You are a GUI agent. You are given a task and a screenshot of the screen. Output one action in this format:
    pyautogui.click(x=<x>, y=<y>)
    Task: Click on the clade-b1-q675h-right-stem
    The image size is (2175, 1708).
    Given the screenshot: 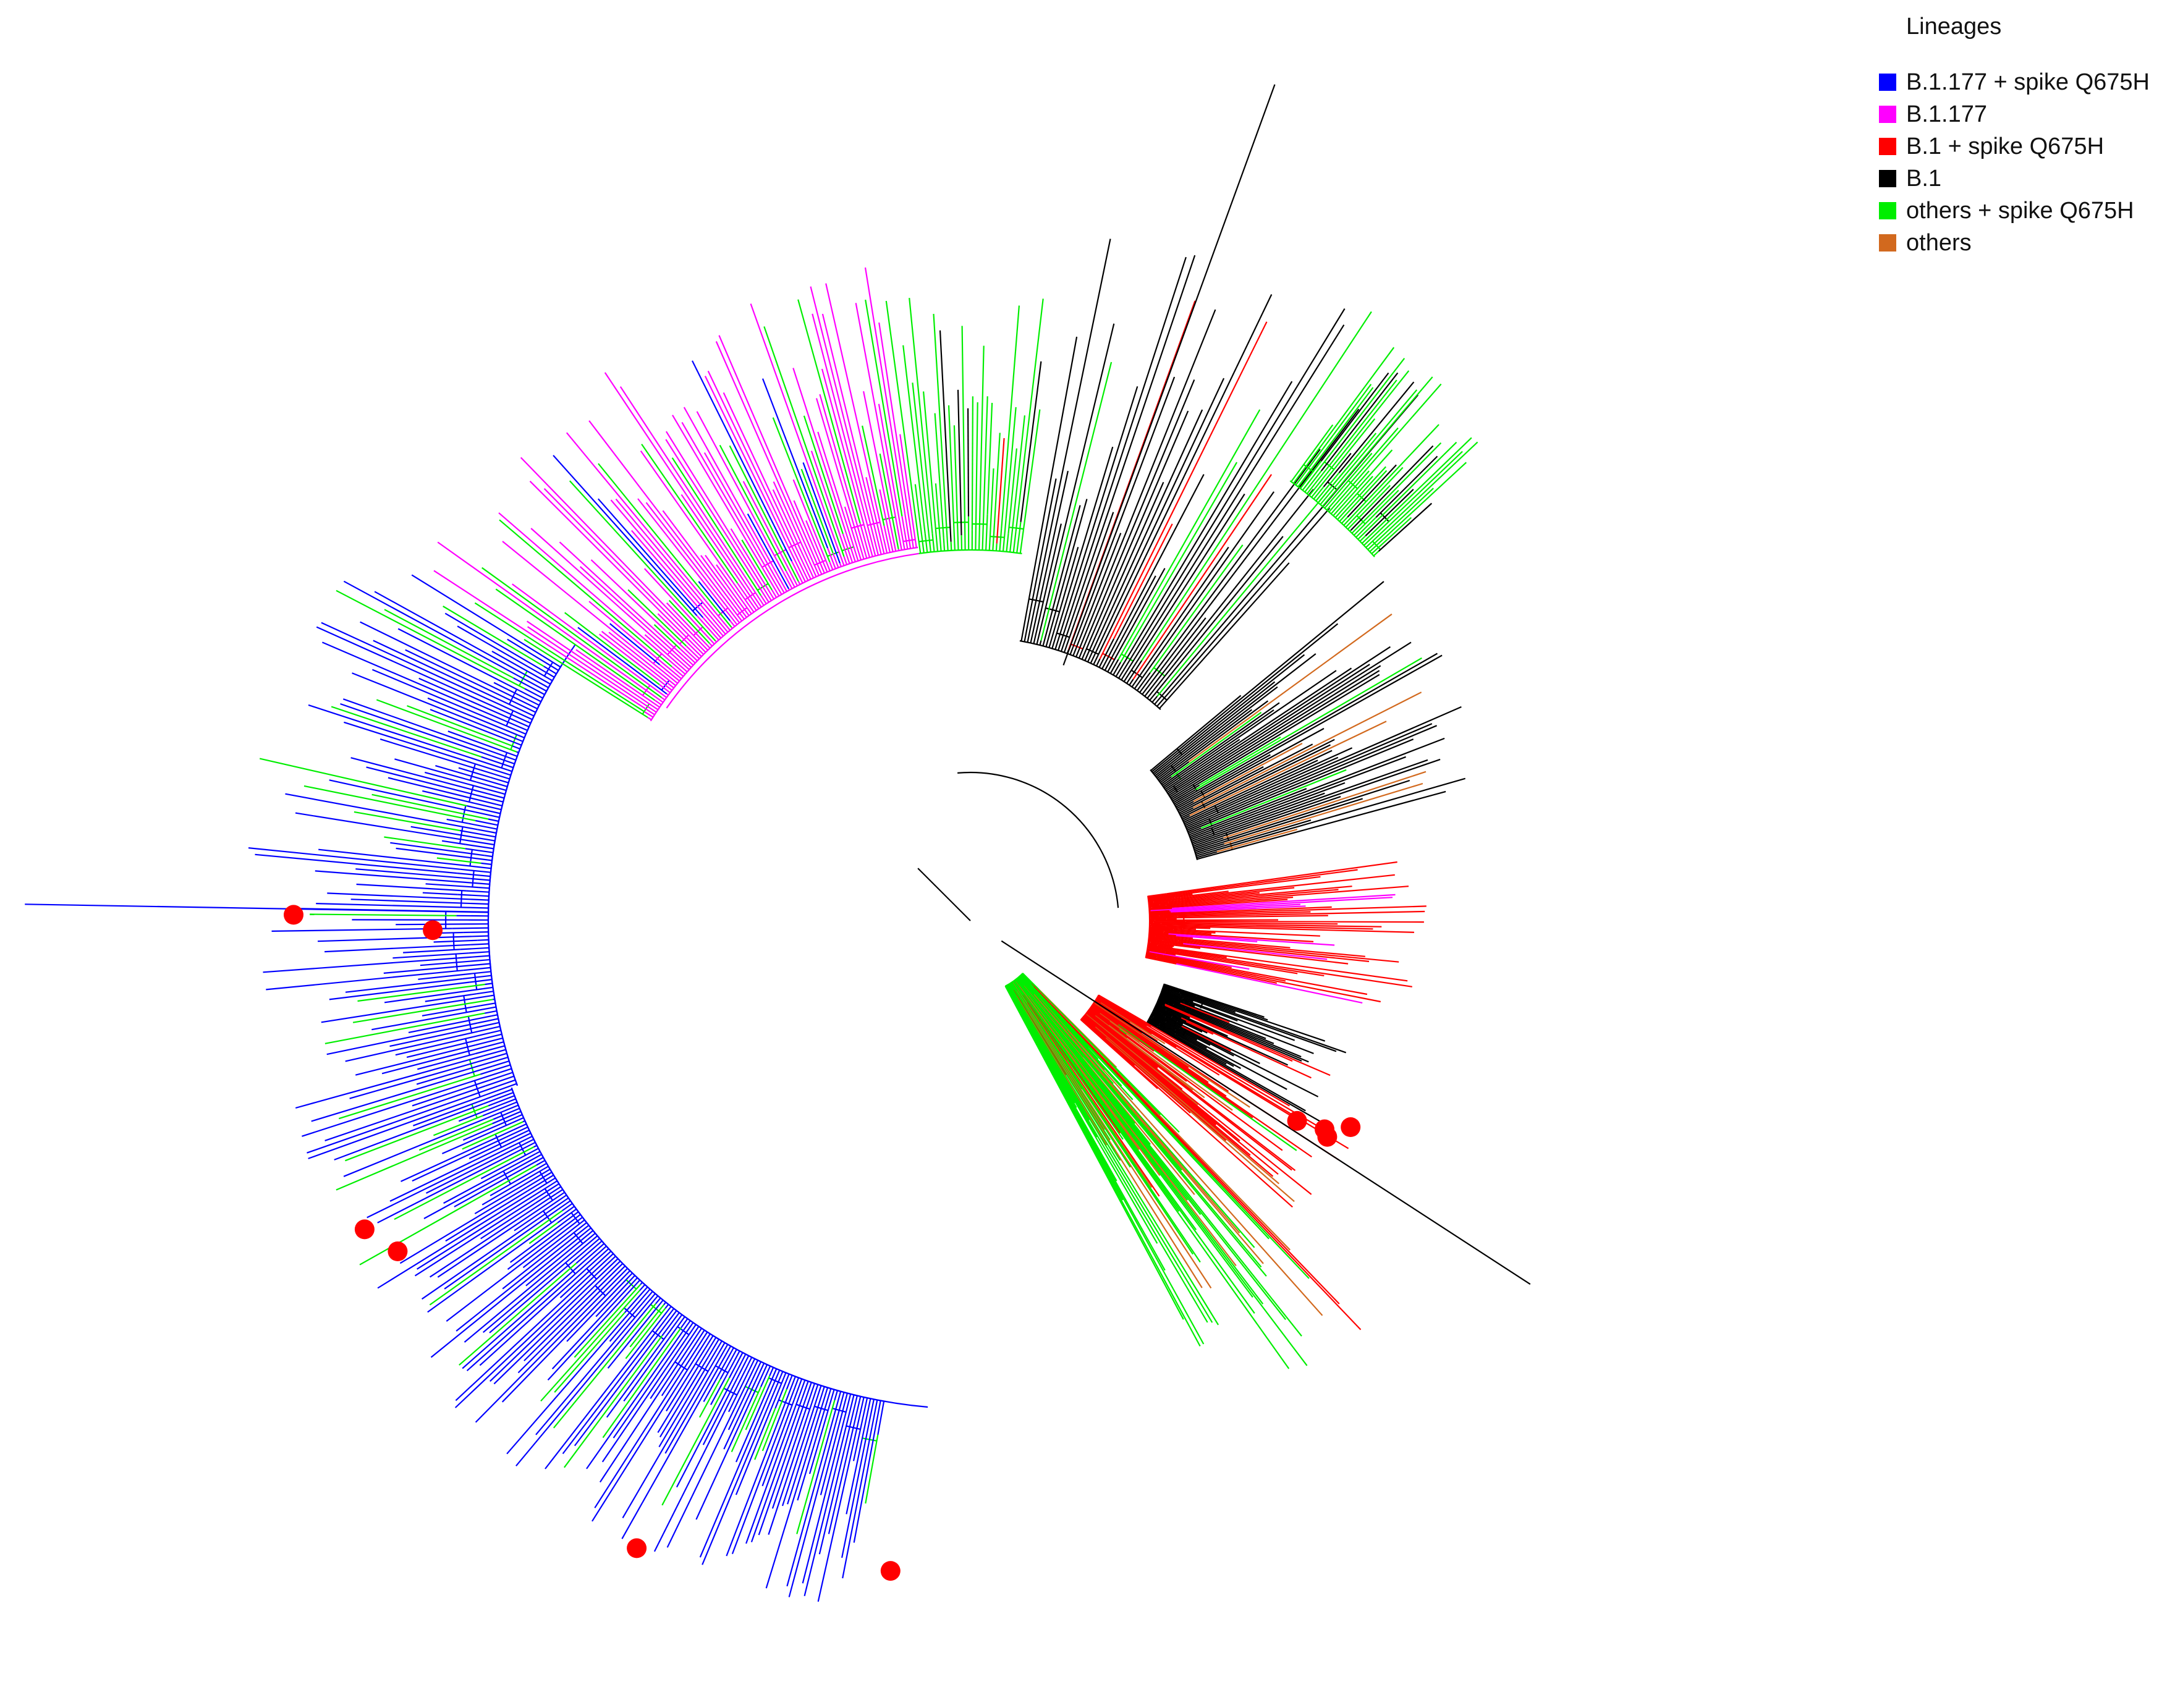 What is the action you would take?
    pyautogui.click(x=1160, y=946)
    